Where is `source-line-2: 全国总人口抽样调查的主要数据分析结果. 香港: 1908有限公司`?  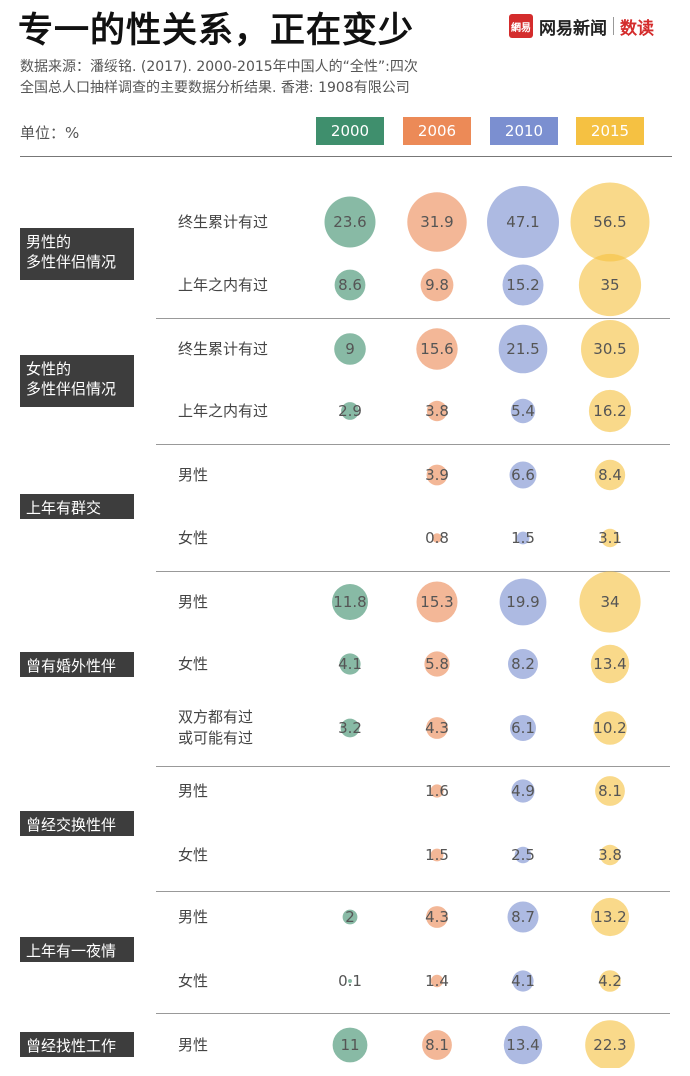
source-line-2: 全国总人口抽样调查的主要数据分析结果. 香港: 1908有限公司 is located at coordinates (215, 88).